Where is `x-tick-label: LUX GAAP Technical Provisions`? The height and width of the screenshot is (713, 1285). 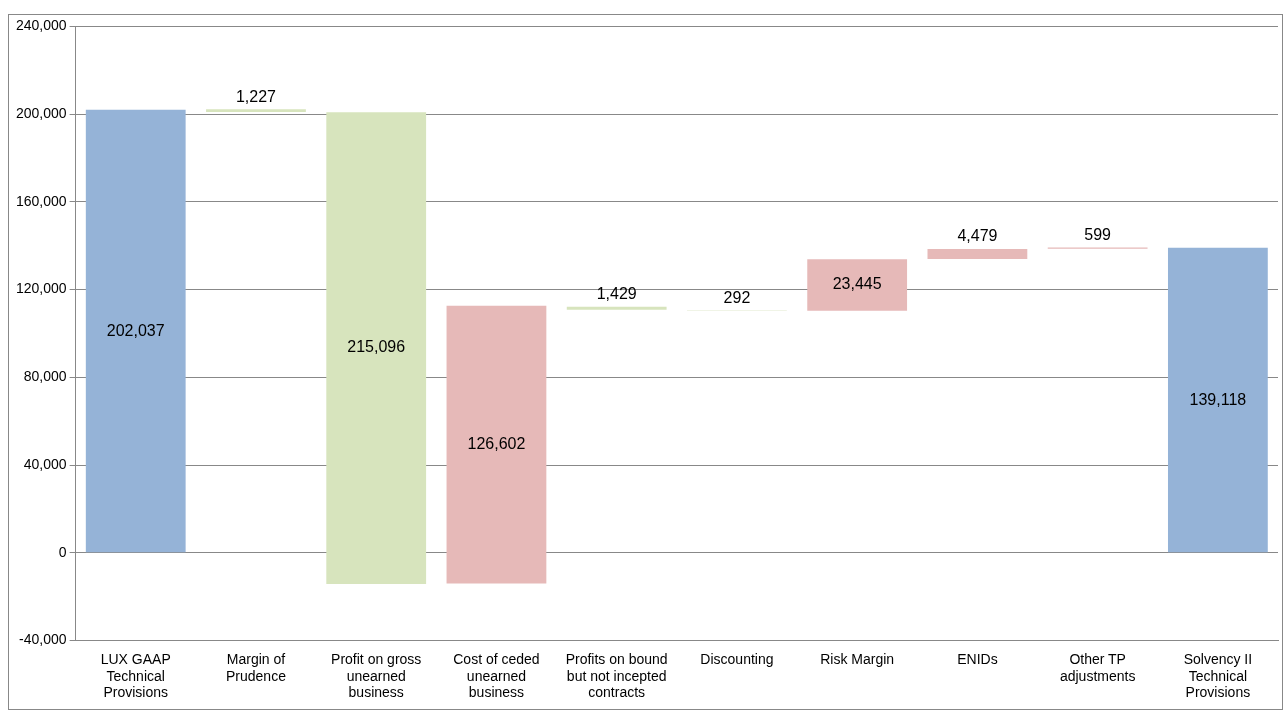 x-tick-label: LUX GAAP Technical Provisions is located at coordinates (135, 675).